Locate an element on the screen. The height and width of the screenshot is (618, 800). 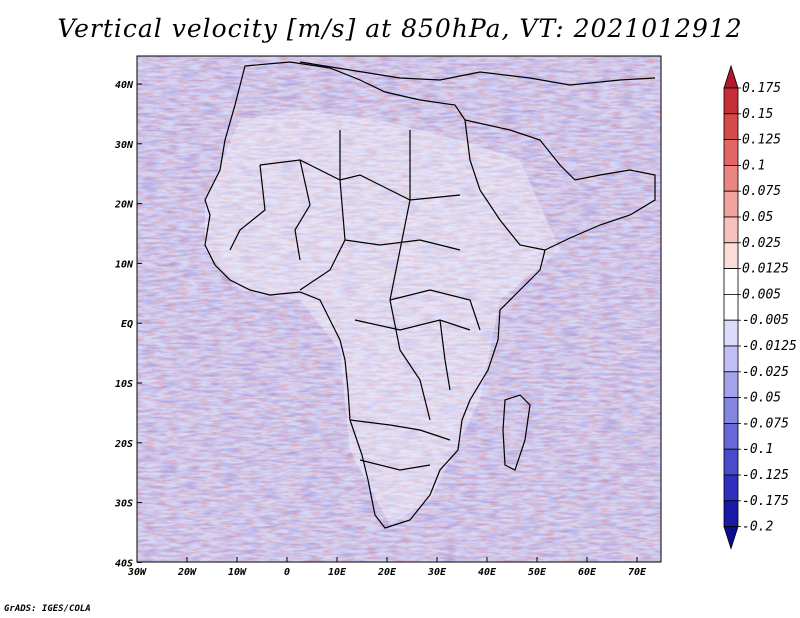
colorbar-label: -0.0125 is located at coordinates (769, 346).